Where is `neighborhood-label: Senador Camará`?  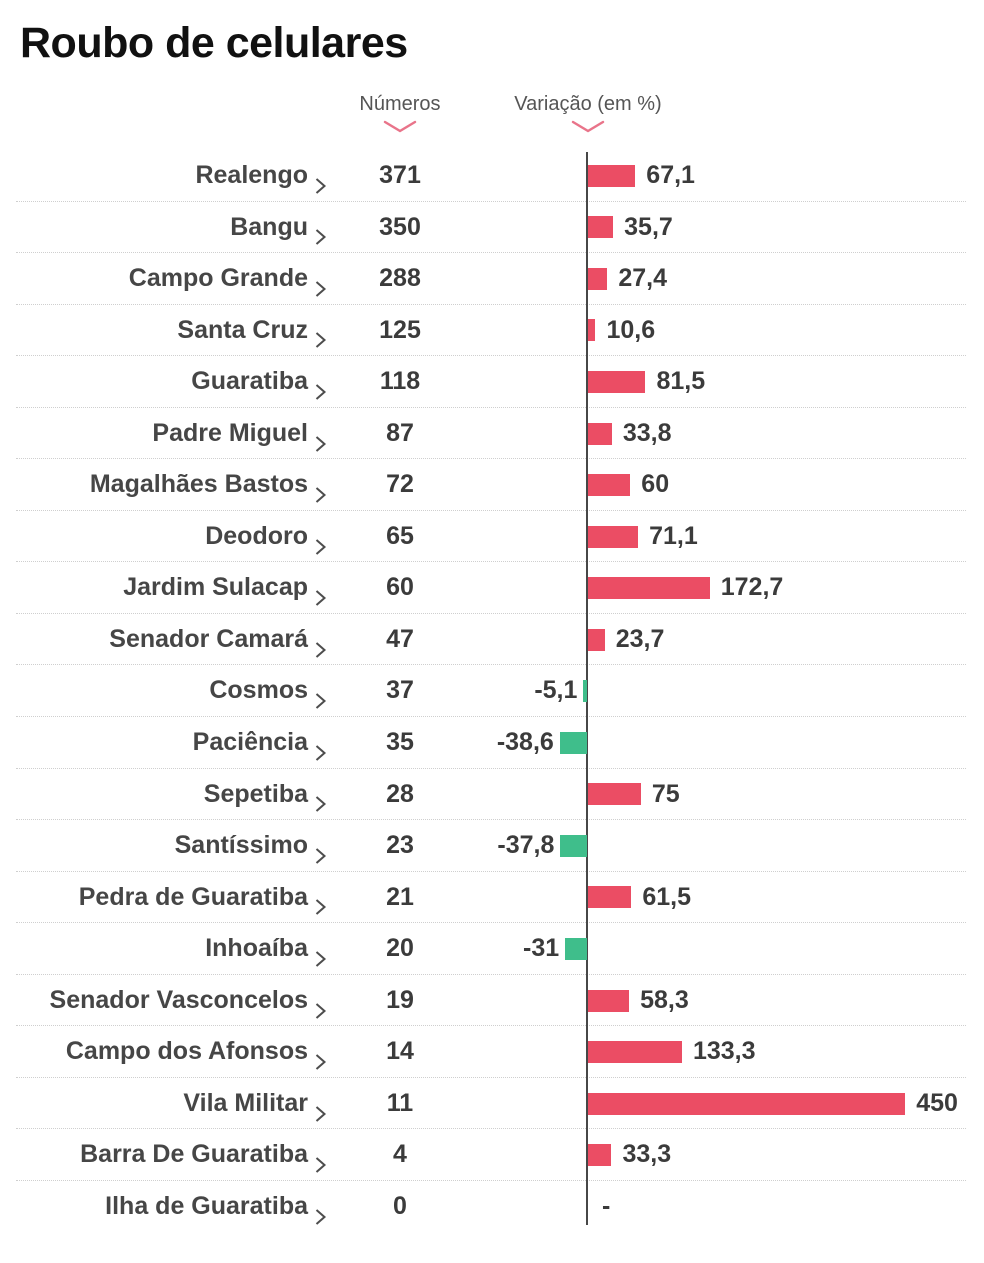 neighborhood-label: Senador Camará is located at coordinates (208, 638).